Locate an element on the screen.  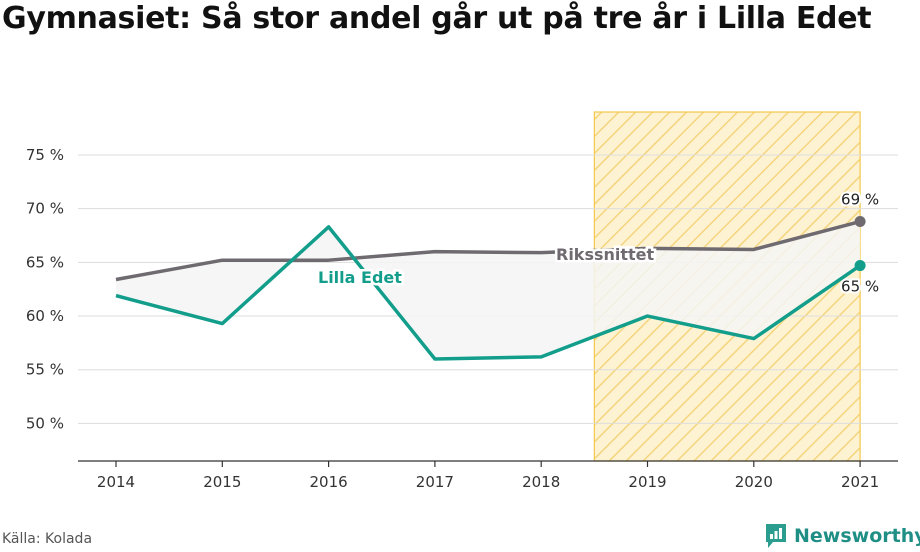
source-note: Källa: Kolada is located at coordinates (47, 539).